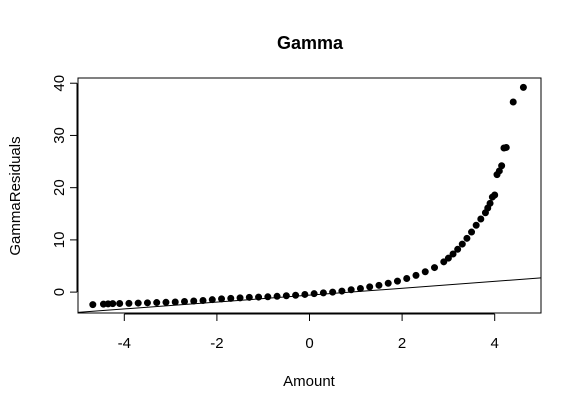  Describe the element at coordinates (59, 292) in the screenshot. I see `y-tick-label: 0` at that location.